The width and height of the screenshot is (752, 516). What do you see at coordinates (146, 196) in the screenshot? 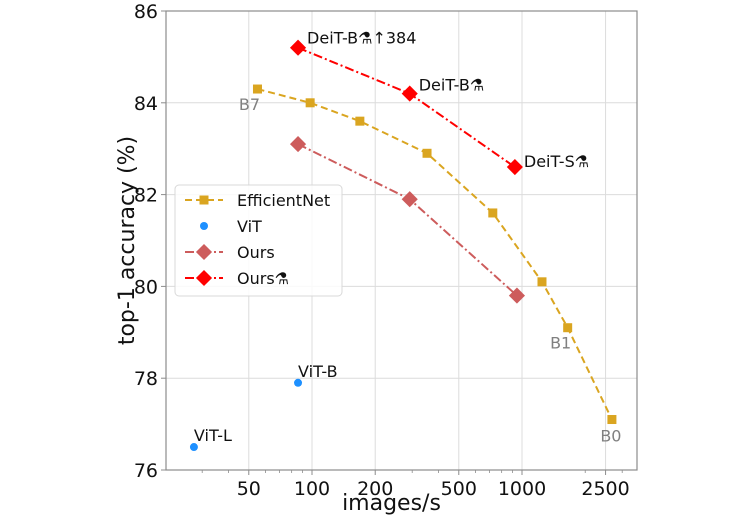
I see `y-tick-label: 82` at bounding box center [146, 196].